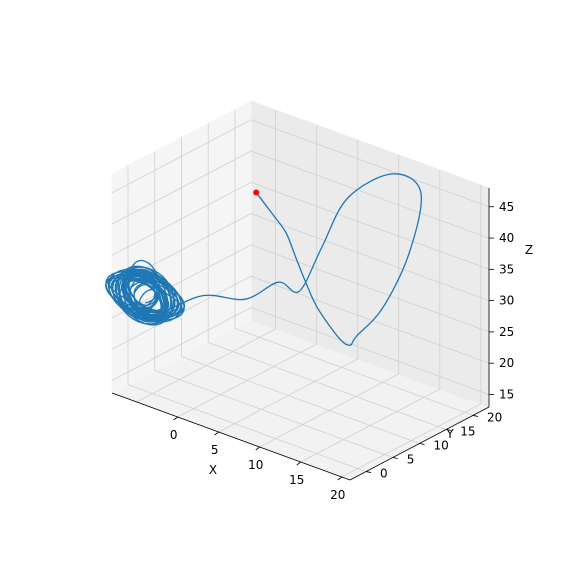 The image size is (576, 576). Describe the element at coordinates (529, 250) in the screenshot. I see `z-axis-label: Z` at that location.